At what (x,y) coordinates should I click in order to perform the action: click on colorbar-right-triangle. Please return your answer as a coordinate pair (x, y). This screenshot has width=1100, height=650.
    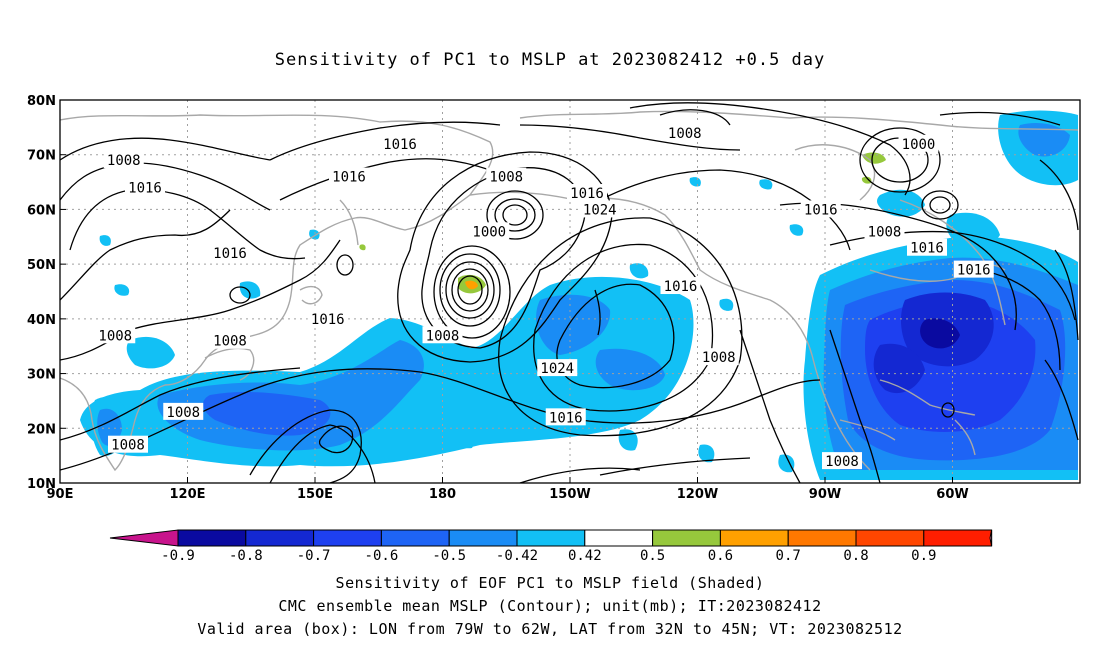
    Looking at the image, I should click on (991, 538).